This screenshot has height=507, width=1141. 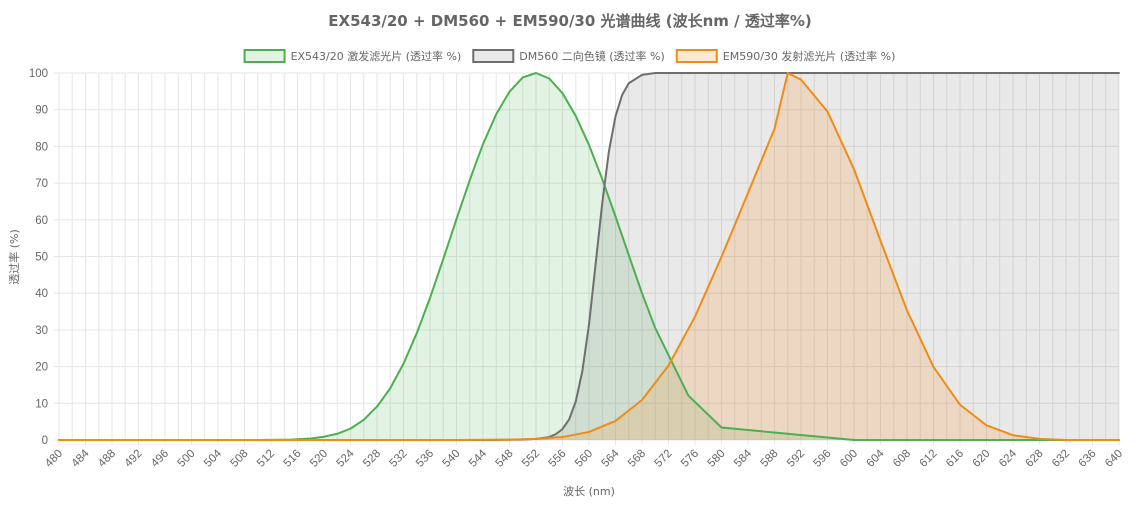 I want to click on y-tick-label: 80, so click(x=41, y=147).